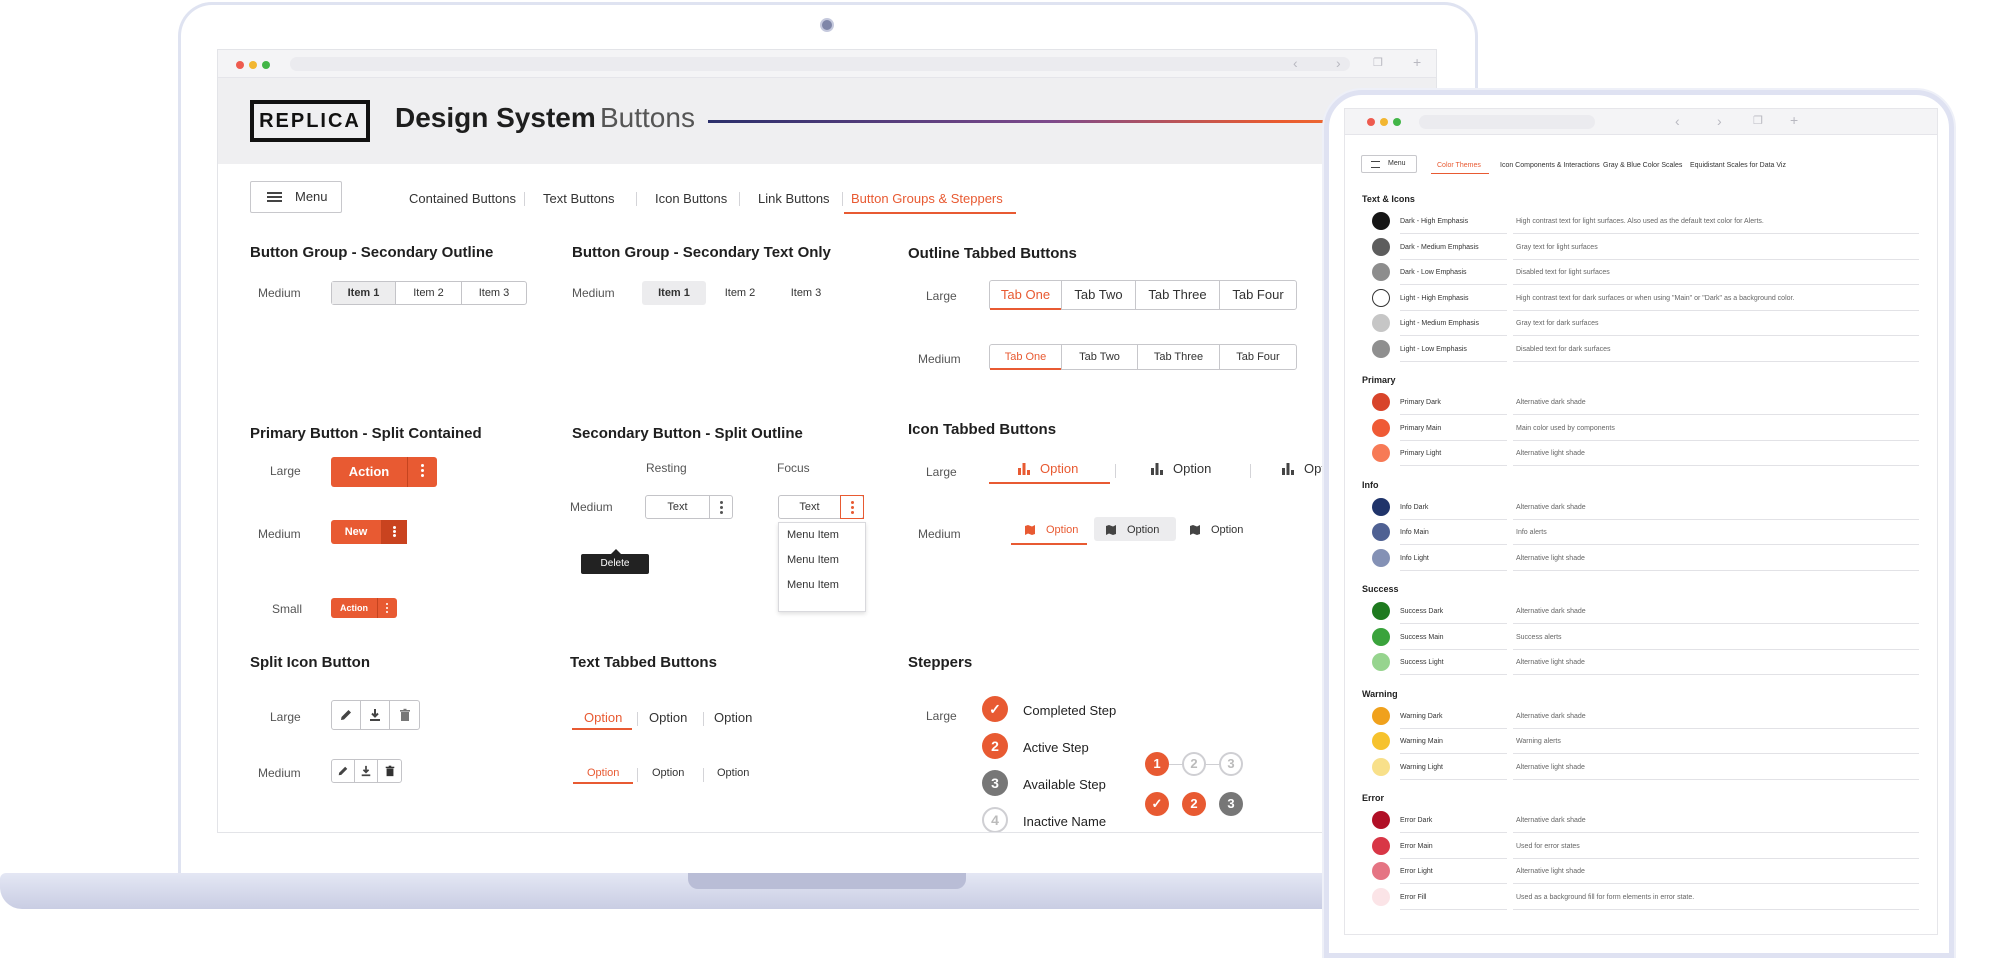 This screenshot has height=958, width=2000. Describe the element at coordinates (1304, 468) in the screenshot. I see `icon-tab: Opti` at that location.